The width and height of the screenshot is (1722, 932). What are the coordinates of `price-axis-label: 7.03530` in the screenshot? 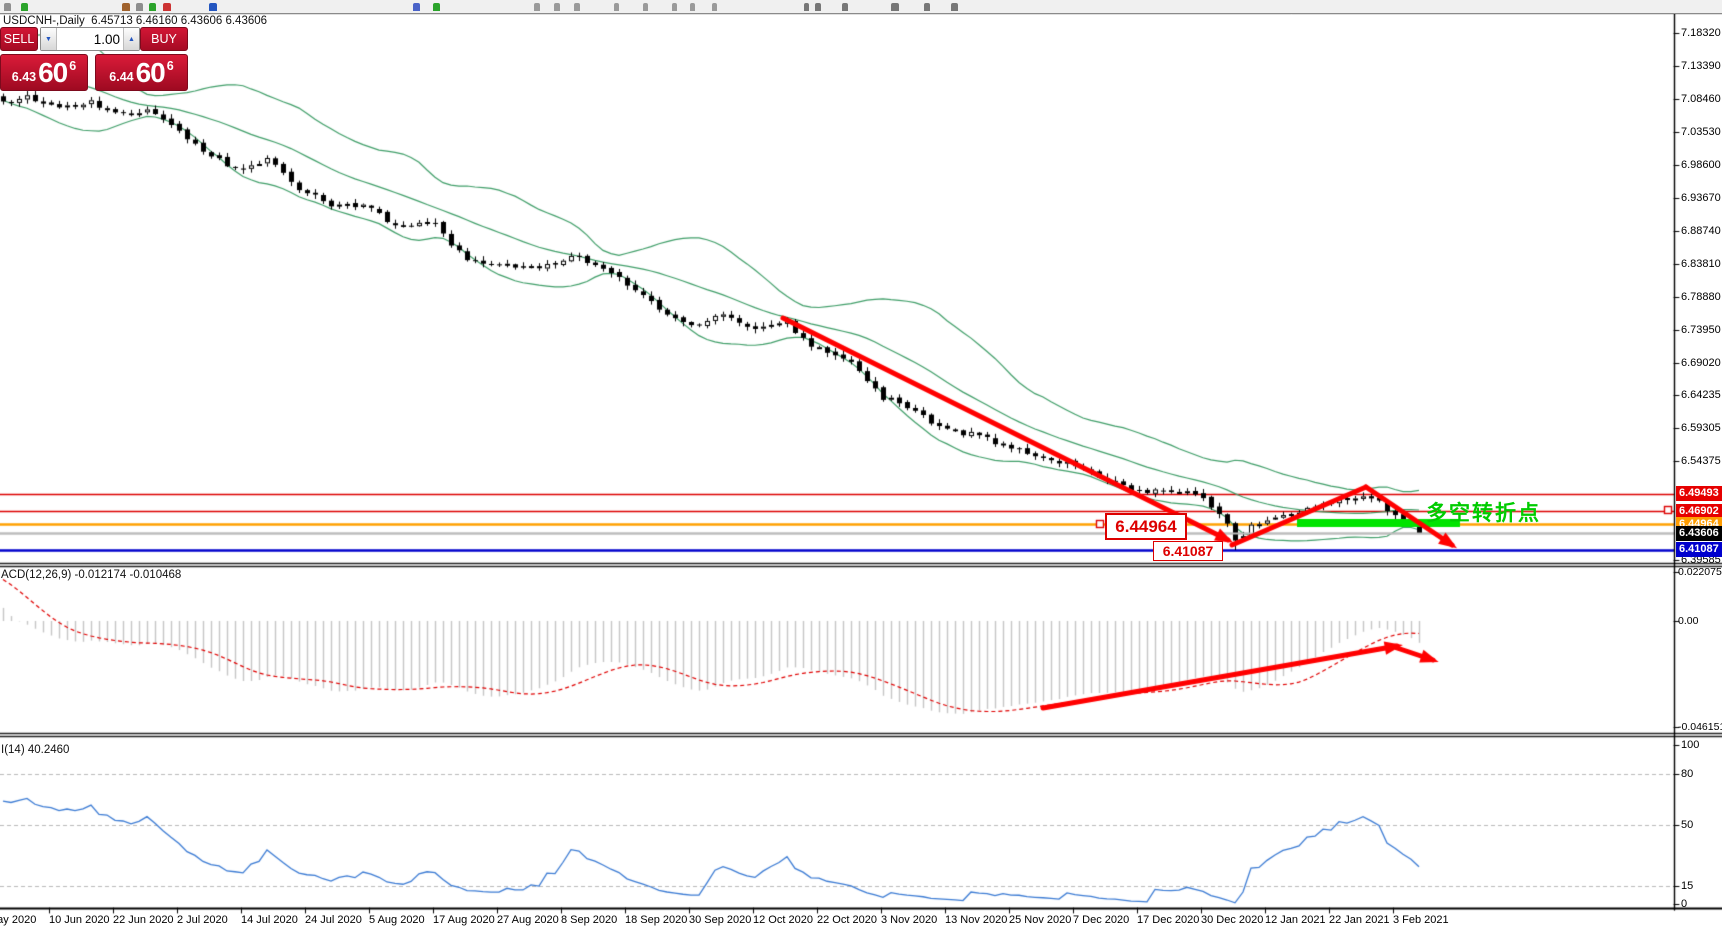 It's located at (1701, 132).